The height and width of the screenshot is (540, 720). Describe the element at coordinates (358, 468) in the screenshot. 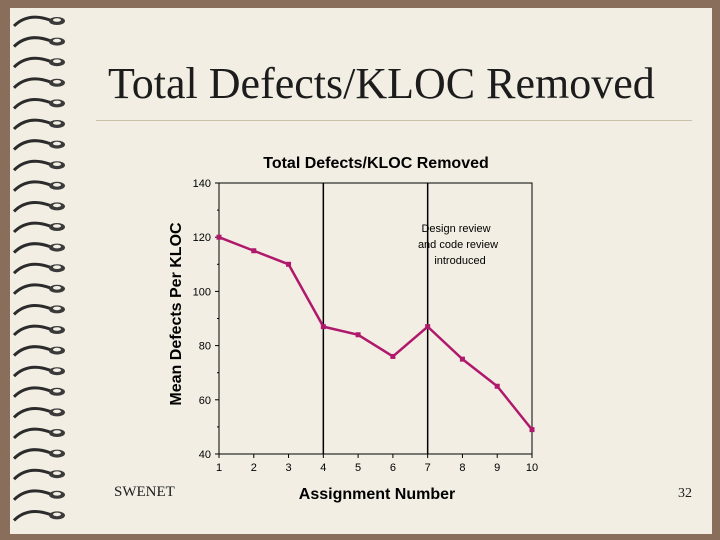

I see `x-tick-label: 5` at that location.